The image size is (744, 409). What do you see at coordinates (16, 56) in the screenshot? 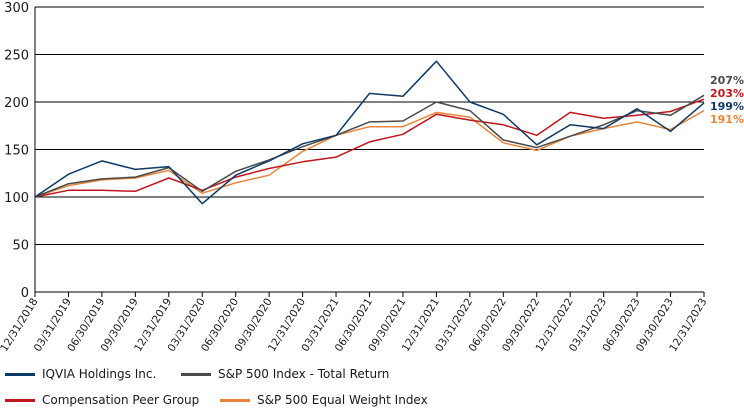
I see `y-tick-label: 250` at bounding box center [16, 56].